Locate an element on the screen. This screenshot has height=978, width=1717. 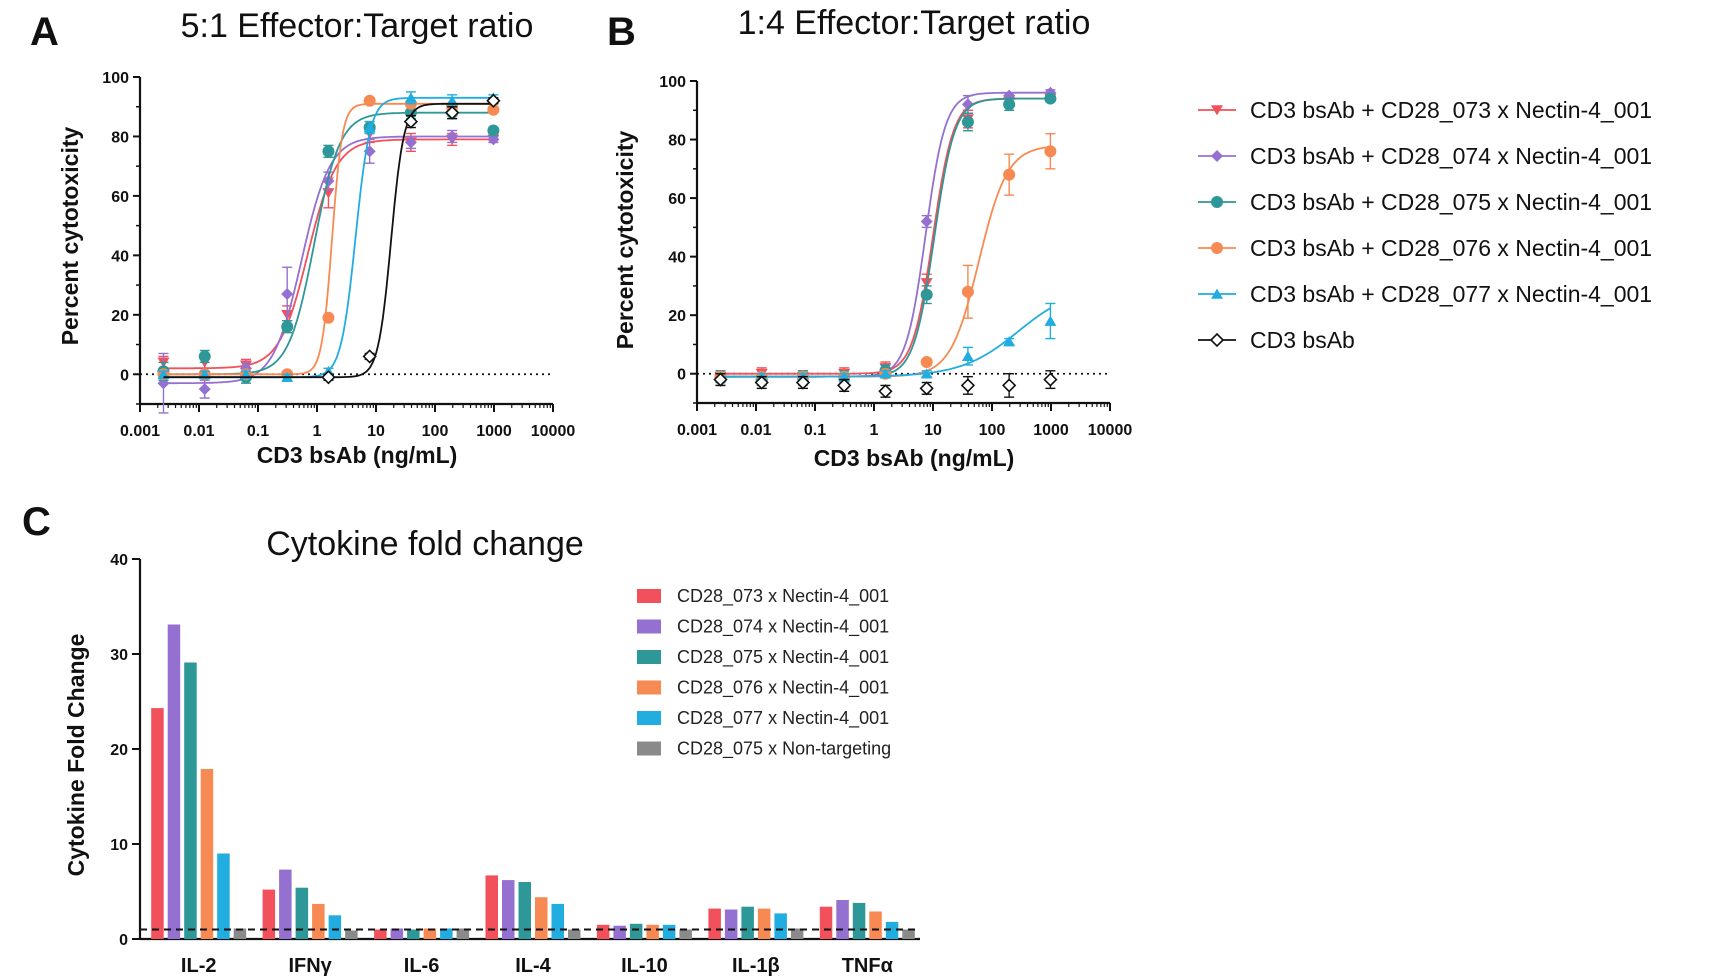
chart-c-title: Cytokine fold change is located at coordinates (425, 544).